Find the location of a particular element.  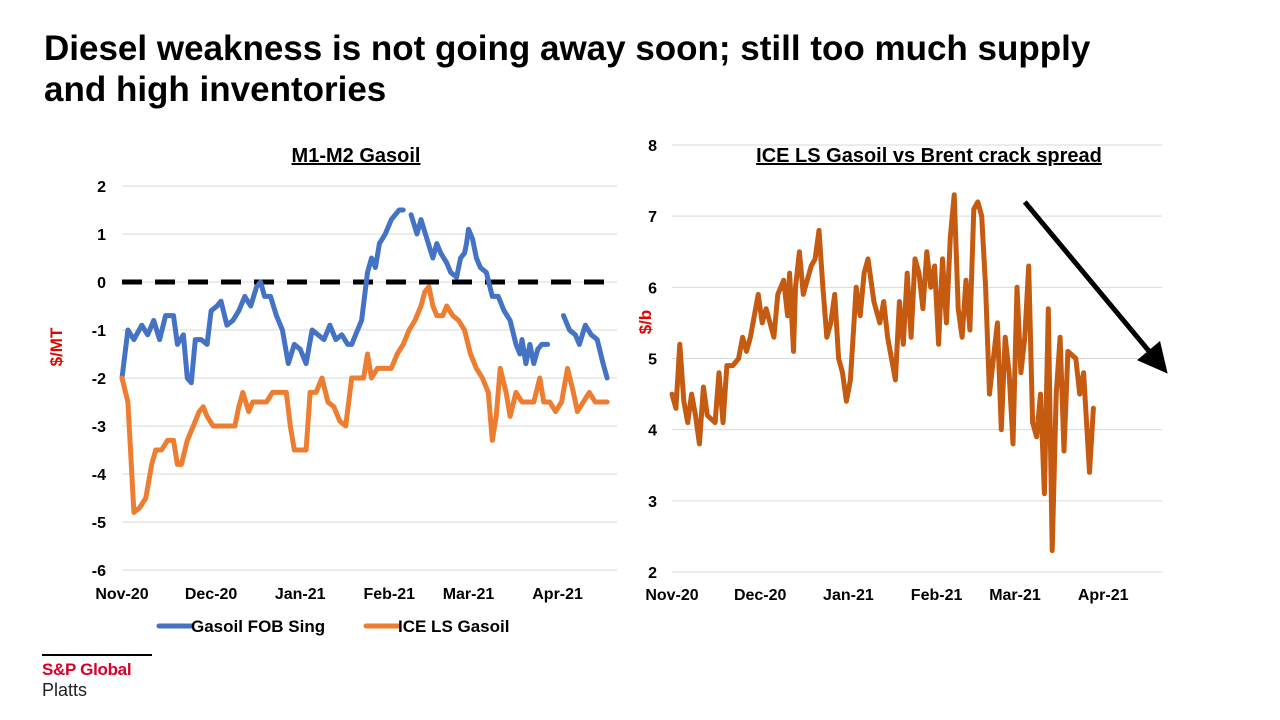

y-tick-label: 0 is located at coordinates (101, 283).